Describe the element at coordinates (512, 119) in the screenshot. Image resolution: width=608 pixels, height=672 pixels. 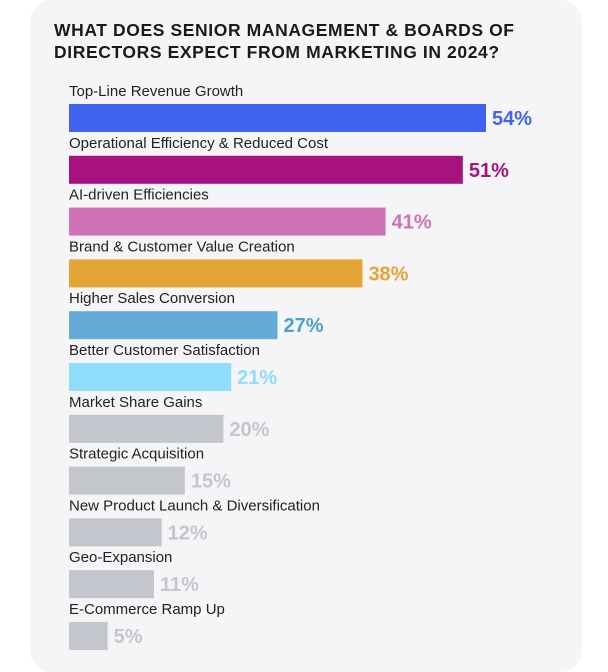
I see `value-label: 54%` at that location.